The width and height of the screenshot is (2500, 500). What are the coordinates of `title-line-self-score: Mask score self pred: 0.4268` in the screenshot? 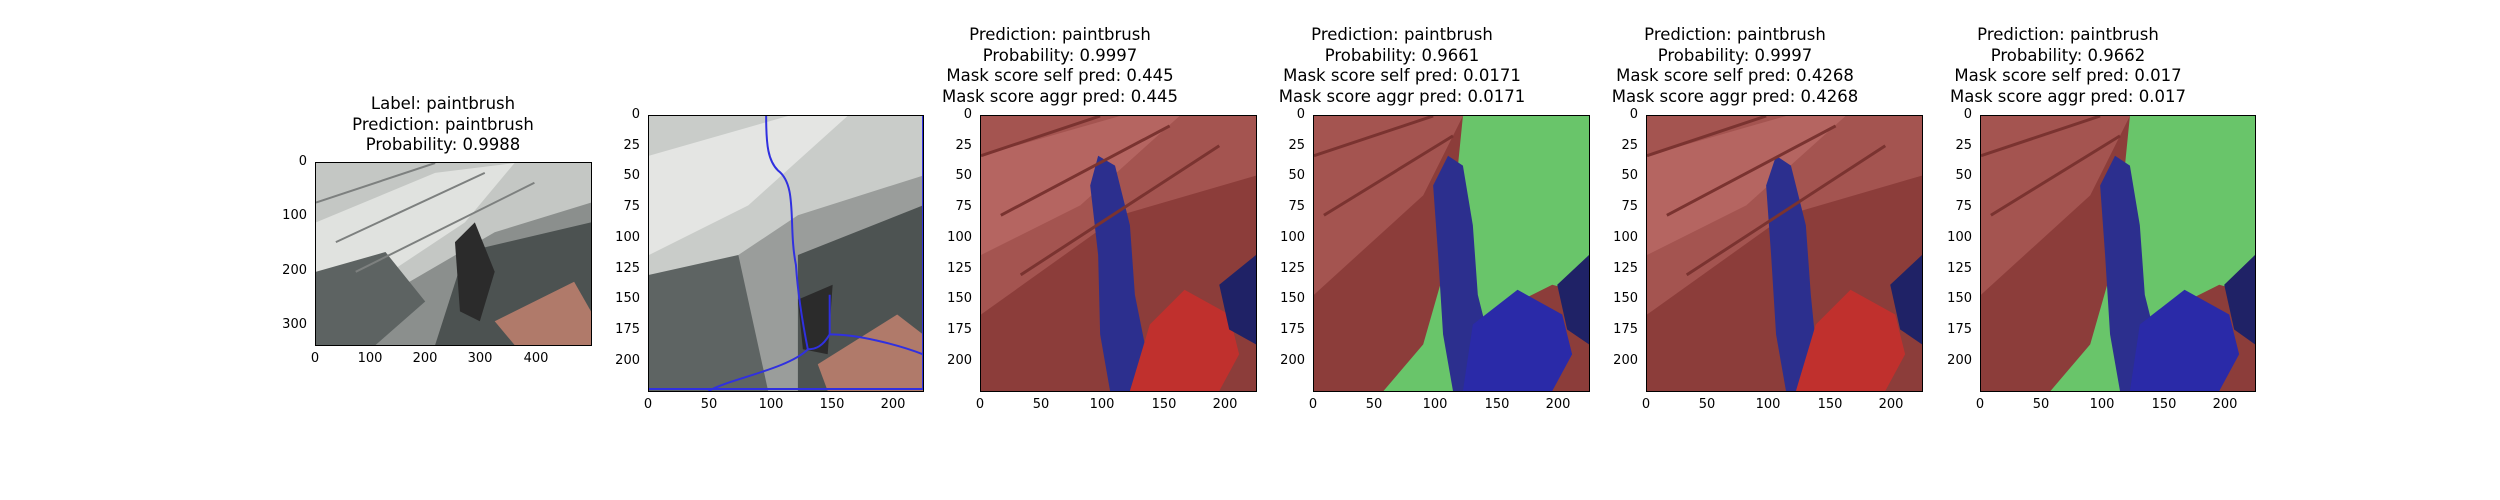 It's located at (1735, 75).